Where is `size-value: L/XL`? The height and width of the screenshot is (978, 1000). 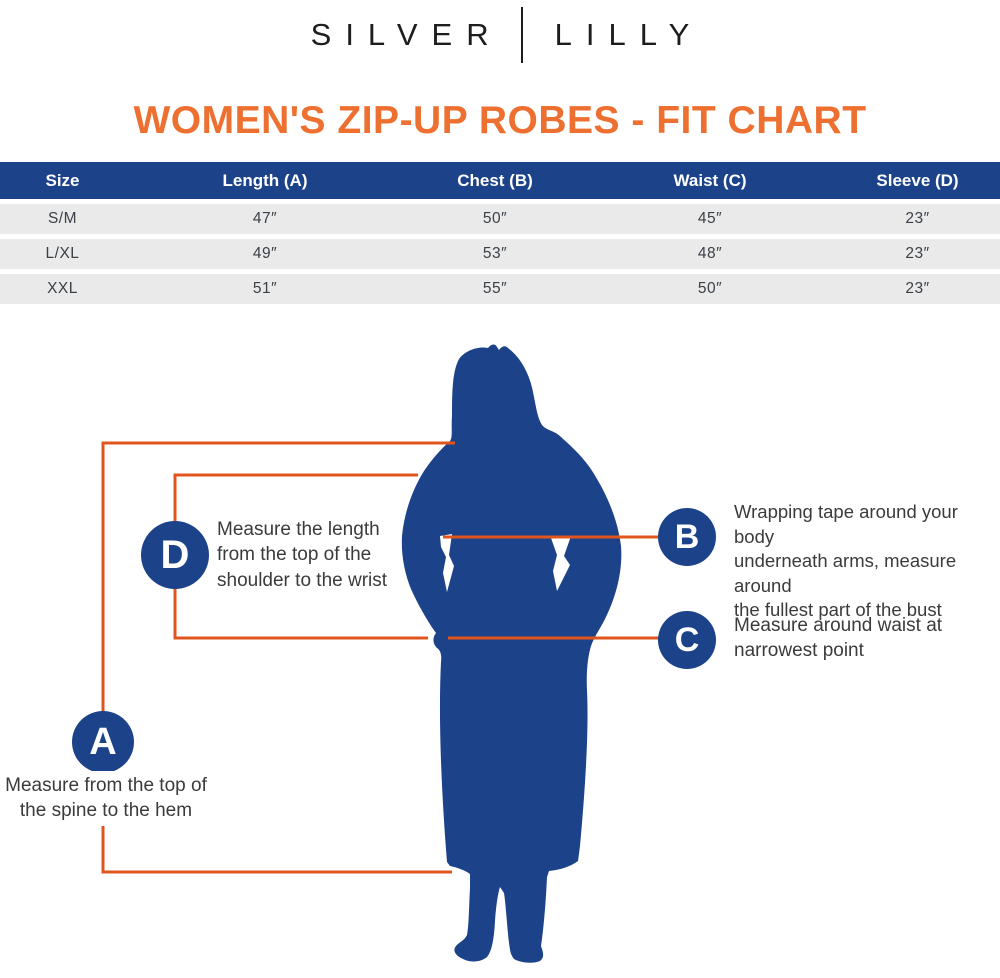 size-value: L/XL is located at coordinates (62, 253).